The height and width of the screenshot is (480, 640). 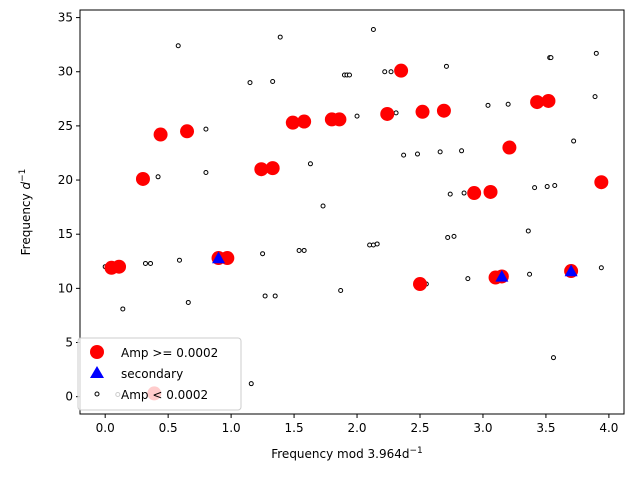 I want to click on x-axis-label: Frequency mod 3.964d−1, so click(x=347, y=453).